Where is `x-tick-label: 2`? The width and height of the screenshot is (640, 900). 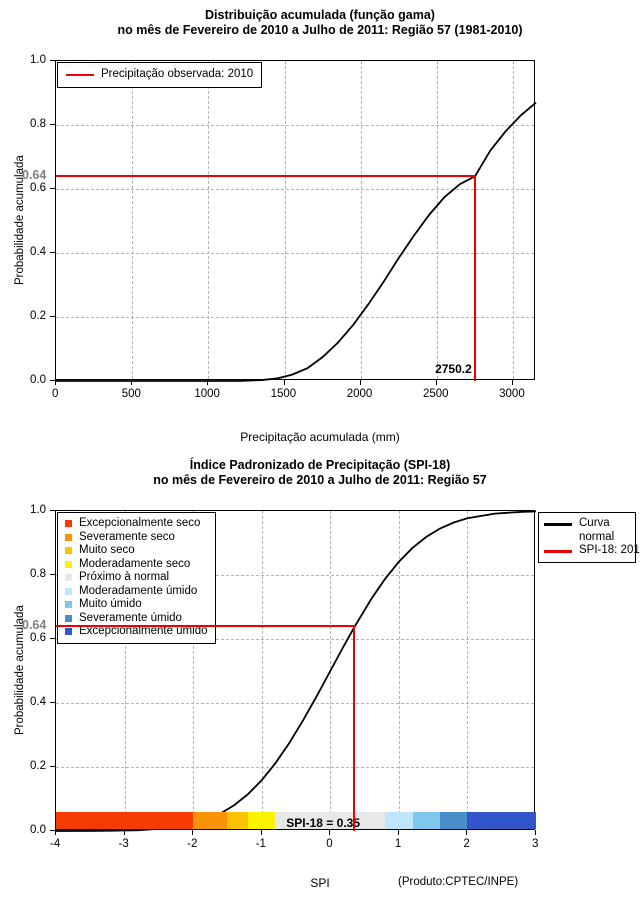
x-tick-label: 2 is located at coordinates (466, 844).